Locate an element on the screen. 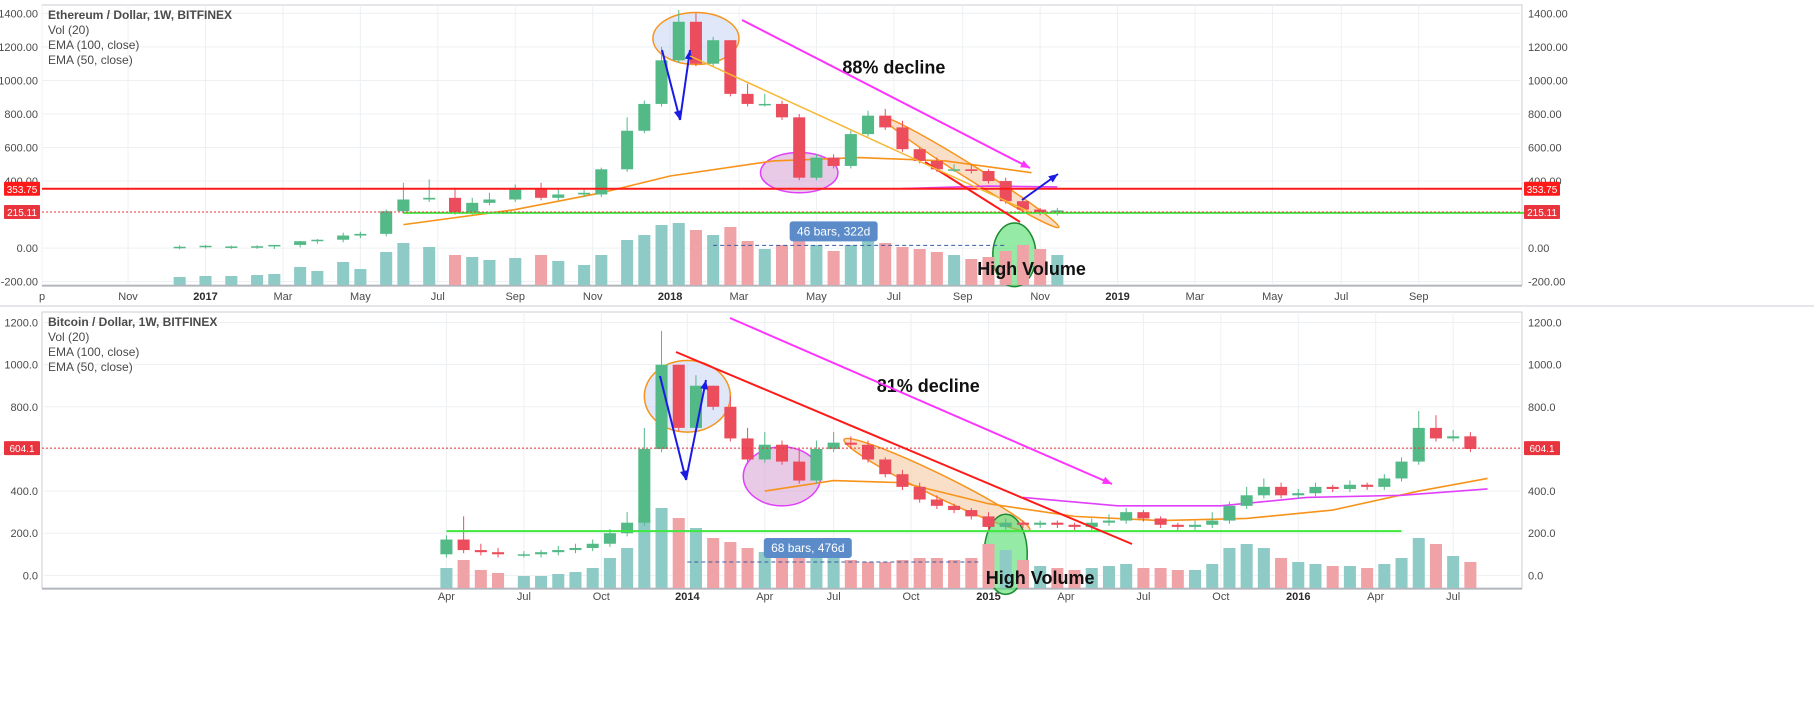 This screenshot has width=1814, height=707. price-tag-label: 353.75 is located at coordinates (22, 190).